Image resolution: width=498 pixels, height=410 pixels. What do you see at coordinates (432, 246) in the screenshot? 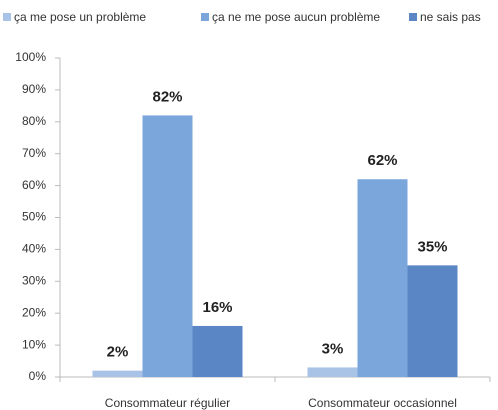
I see `value-label: 35%` at bounding box center [432, 246].